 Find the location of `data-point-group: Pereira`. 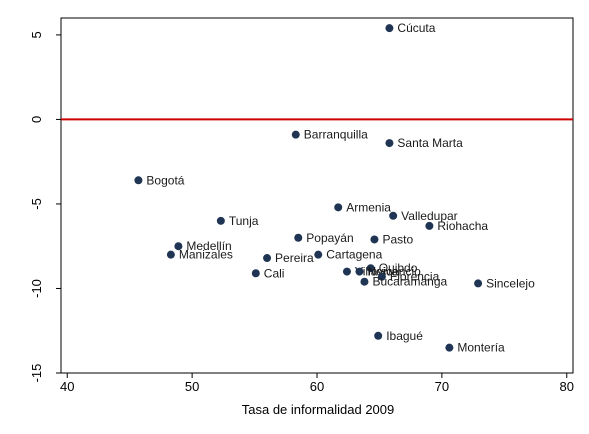

data-point-group: Pereira is located at coordinates (288, 258).